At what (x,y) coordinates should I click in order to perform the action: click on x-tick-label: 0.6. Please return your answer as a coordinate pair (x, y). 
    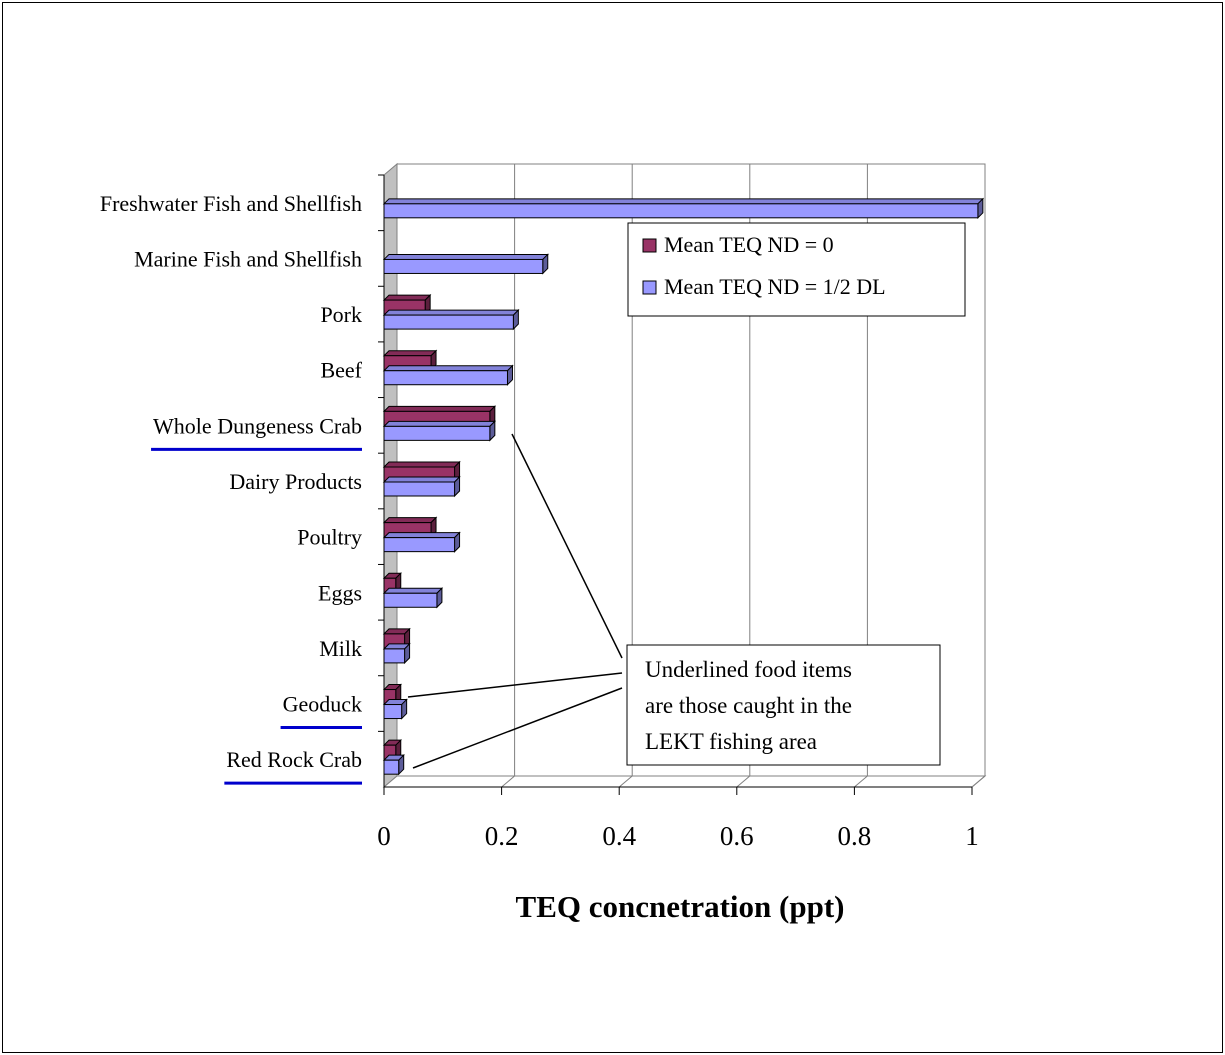
    Looking at the image, I should click on (737, 836).